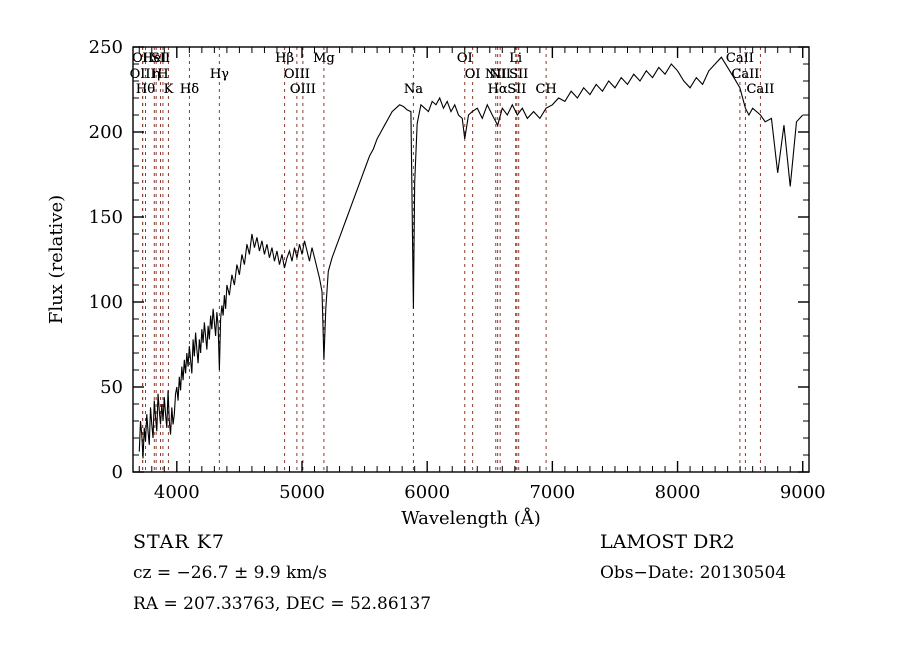  Describe the element at coordinates (855, 324) in the screenshot. I see `clip-right` at that location.